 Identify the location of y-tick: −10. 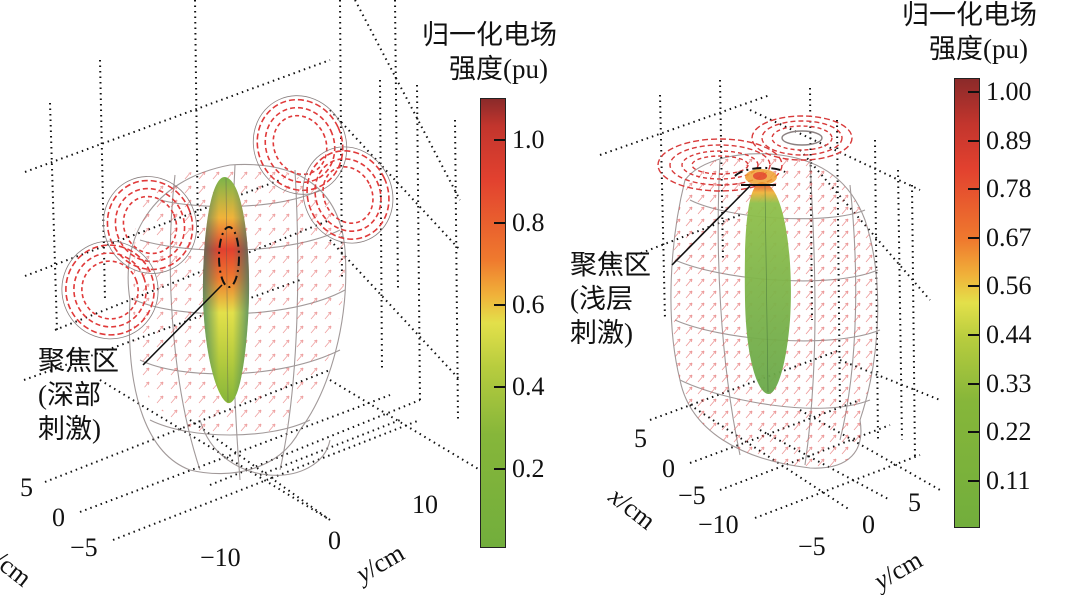
(220, 557).